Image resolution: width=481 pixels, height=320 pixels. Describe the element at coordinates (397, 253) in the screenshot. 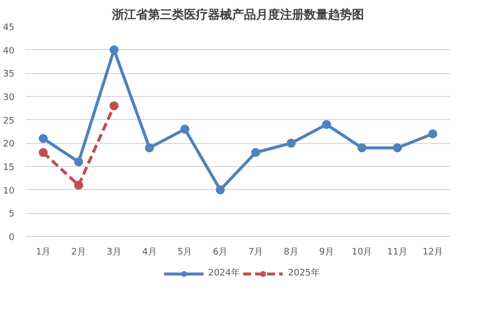

I see `x-tick-label: 11月` at that location.